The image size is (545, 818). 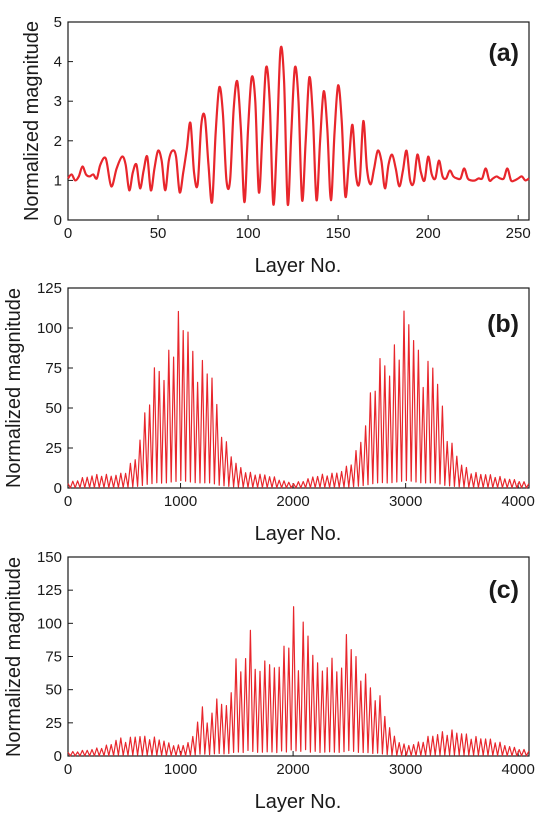 I want to click on x-tick-label: 50, so click(x=158, y=233).